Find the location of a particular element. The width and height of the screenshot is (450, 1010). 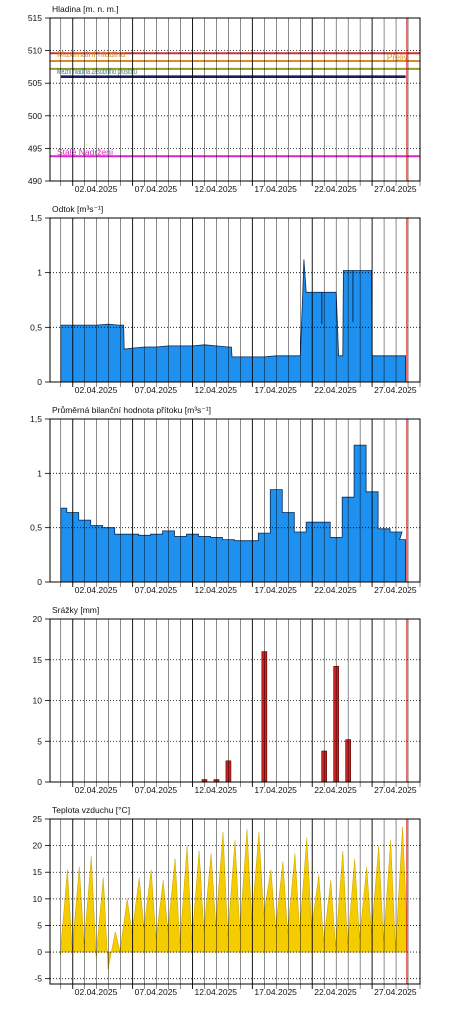

y-tick-label: 500 is located at coordinates (35, 116).